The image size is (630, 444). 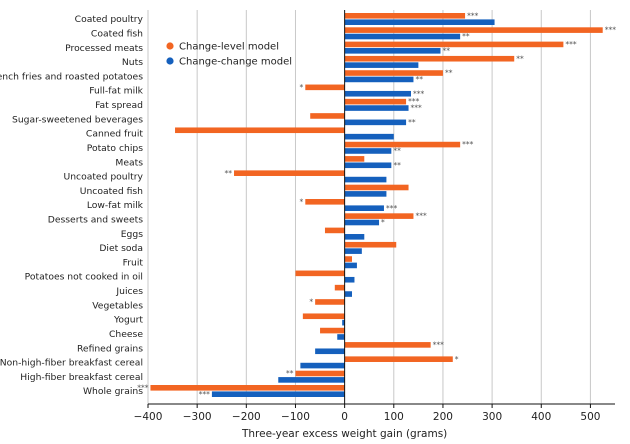 I want to click on x-tick-label: 100, so click(x=394, y=417).